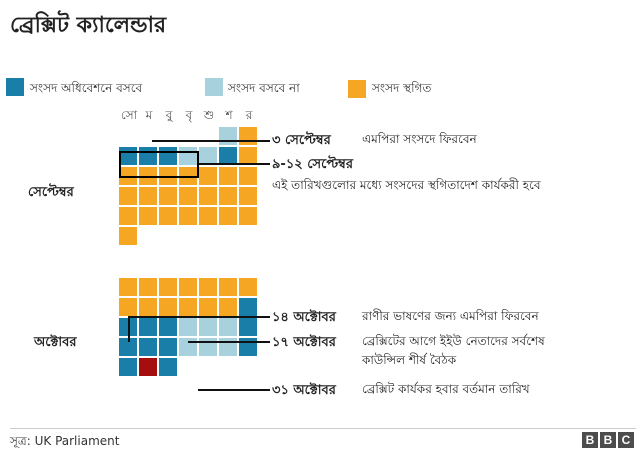 The width and height of the screenshot is (640, 453). What do you see at coordinates (264, 88) in the screenshot?
I see `legend-label-not-sitting: সংসদ বসবে না` at bounding box center [264, 88].